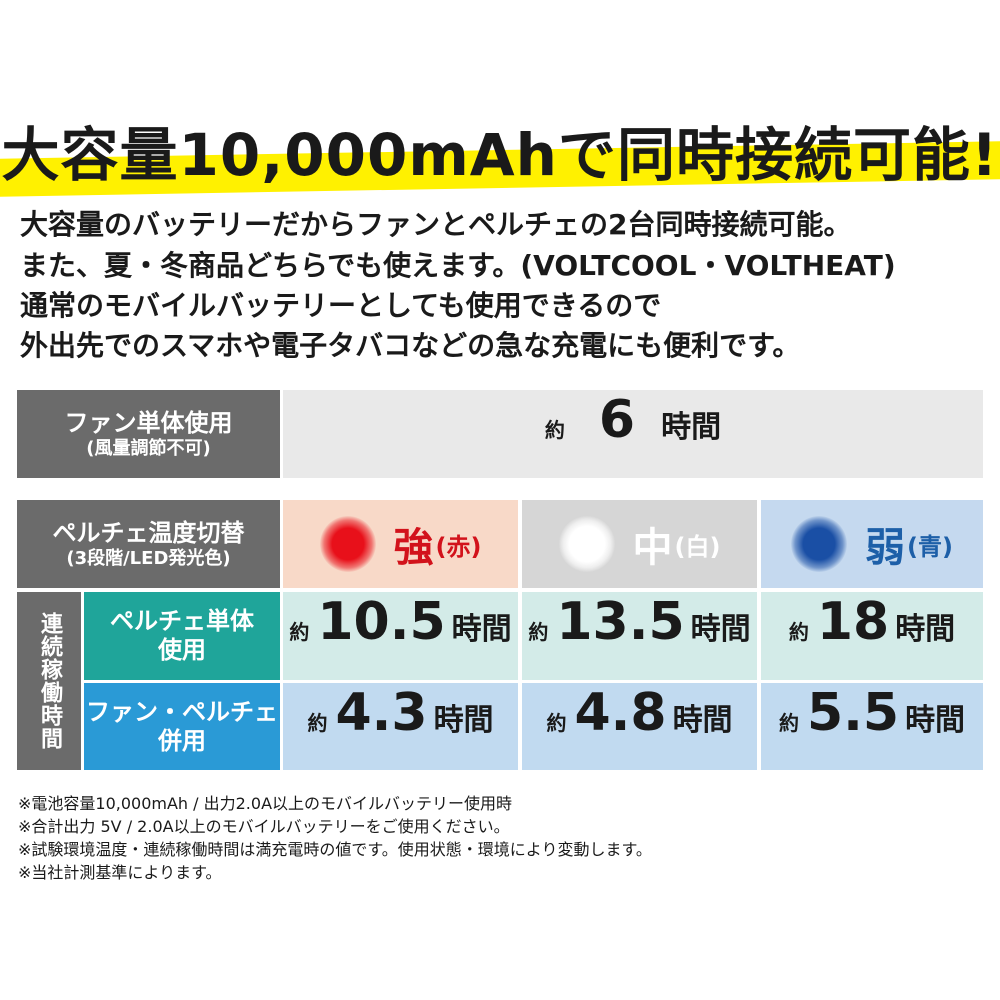 The height and width of the screenshot is (1000, 1000). What do you see at coordinates (458, 265) in the screenshot?
I see `description-line: また、夏・冬商品どちらでも使えます。(VOLTCOOL・VOLTHEAT)` at bounding box center [458, 265].